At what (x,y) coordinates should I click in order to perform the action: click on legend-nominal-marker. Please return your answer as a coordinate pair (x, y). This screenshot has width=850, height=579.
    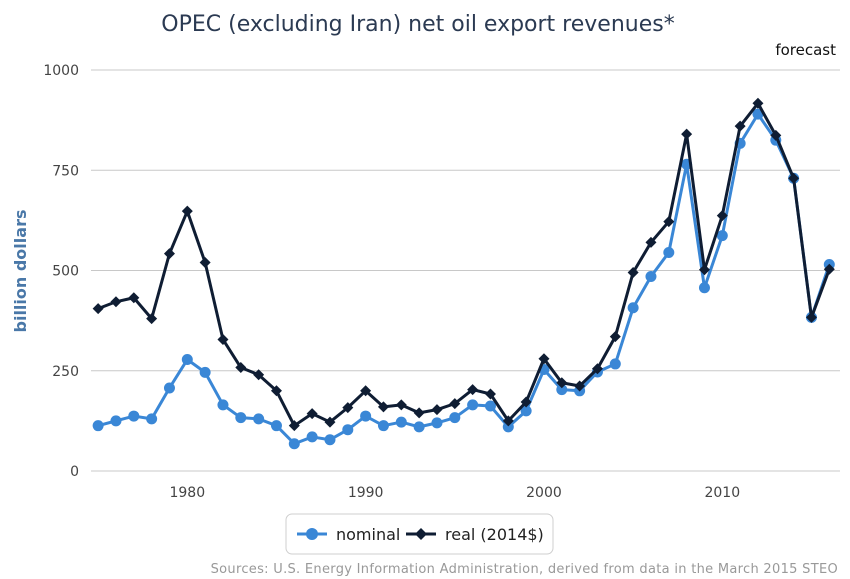
    Looking at the image, I should click on (312, 534).